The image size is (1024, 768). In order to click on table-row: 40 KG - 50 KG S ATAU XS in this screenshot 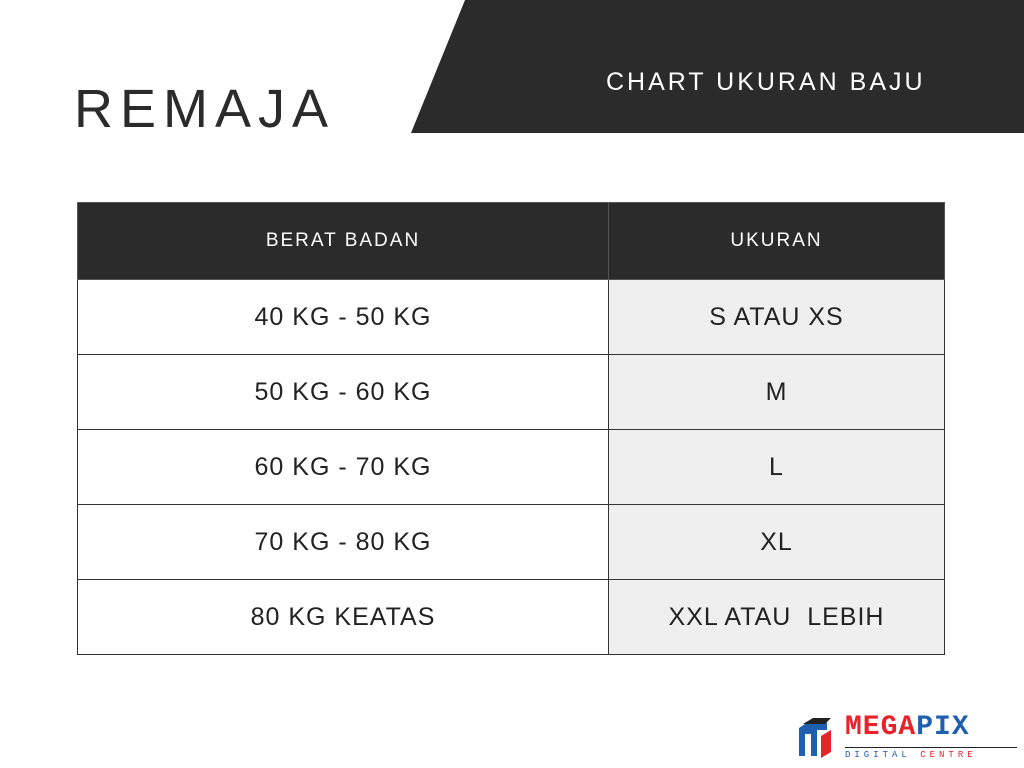, I will do `click(511, 317)`.